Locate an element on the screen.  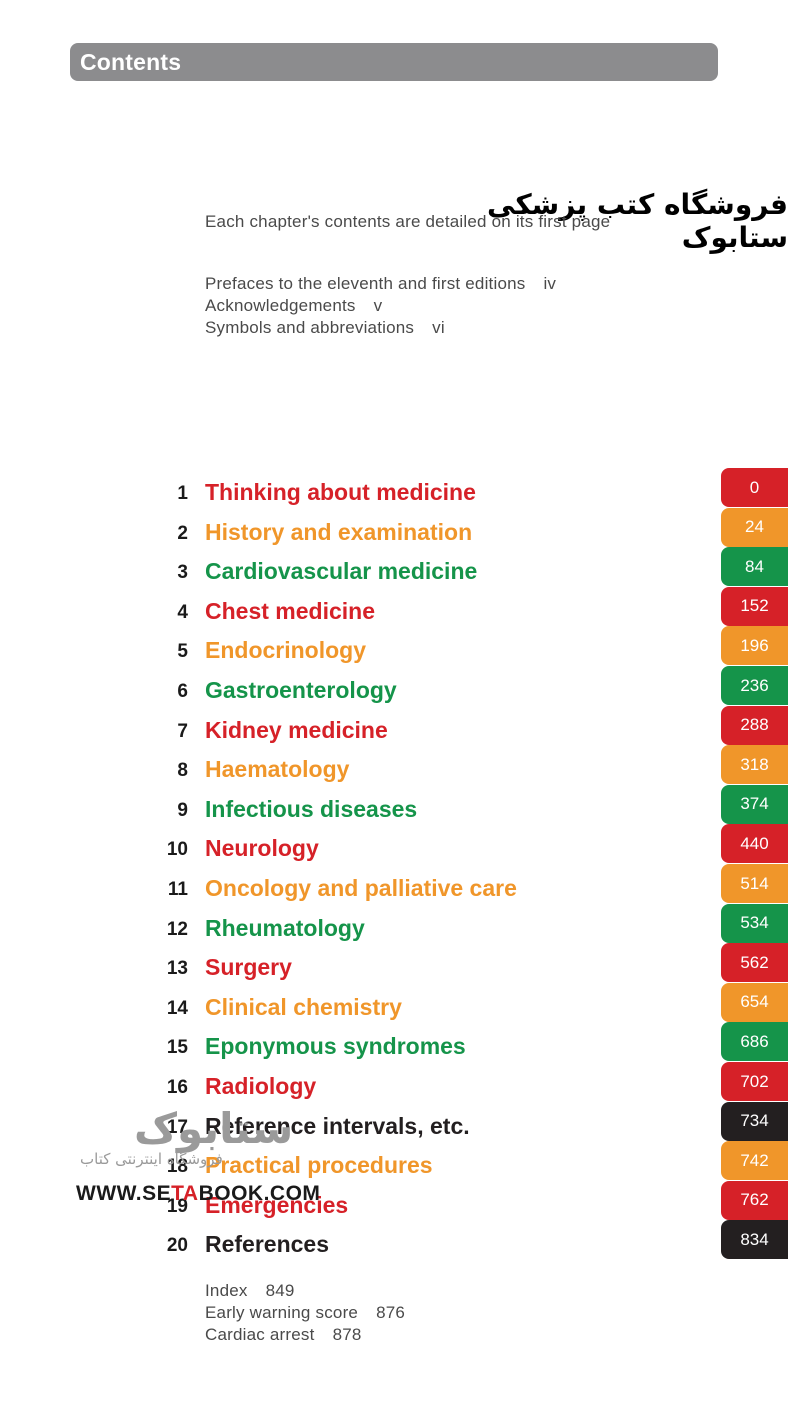
chapter-number: 1 is located at coordinates (182, 493).